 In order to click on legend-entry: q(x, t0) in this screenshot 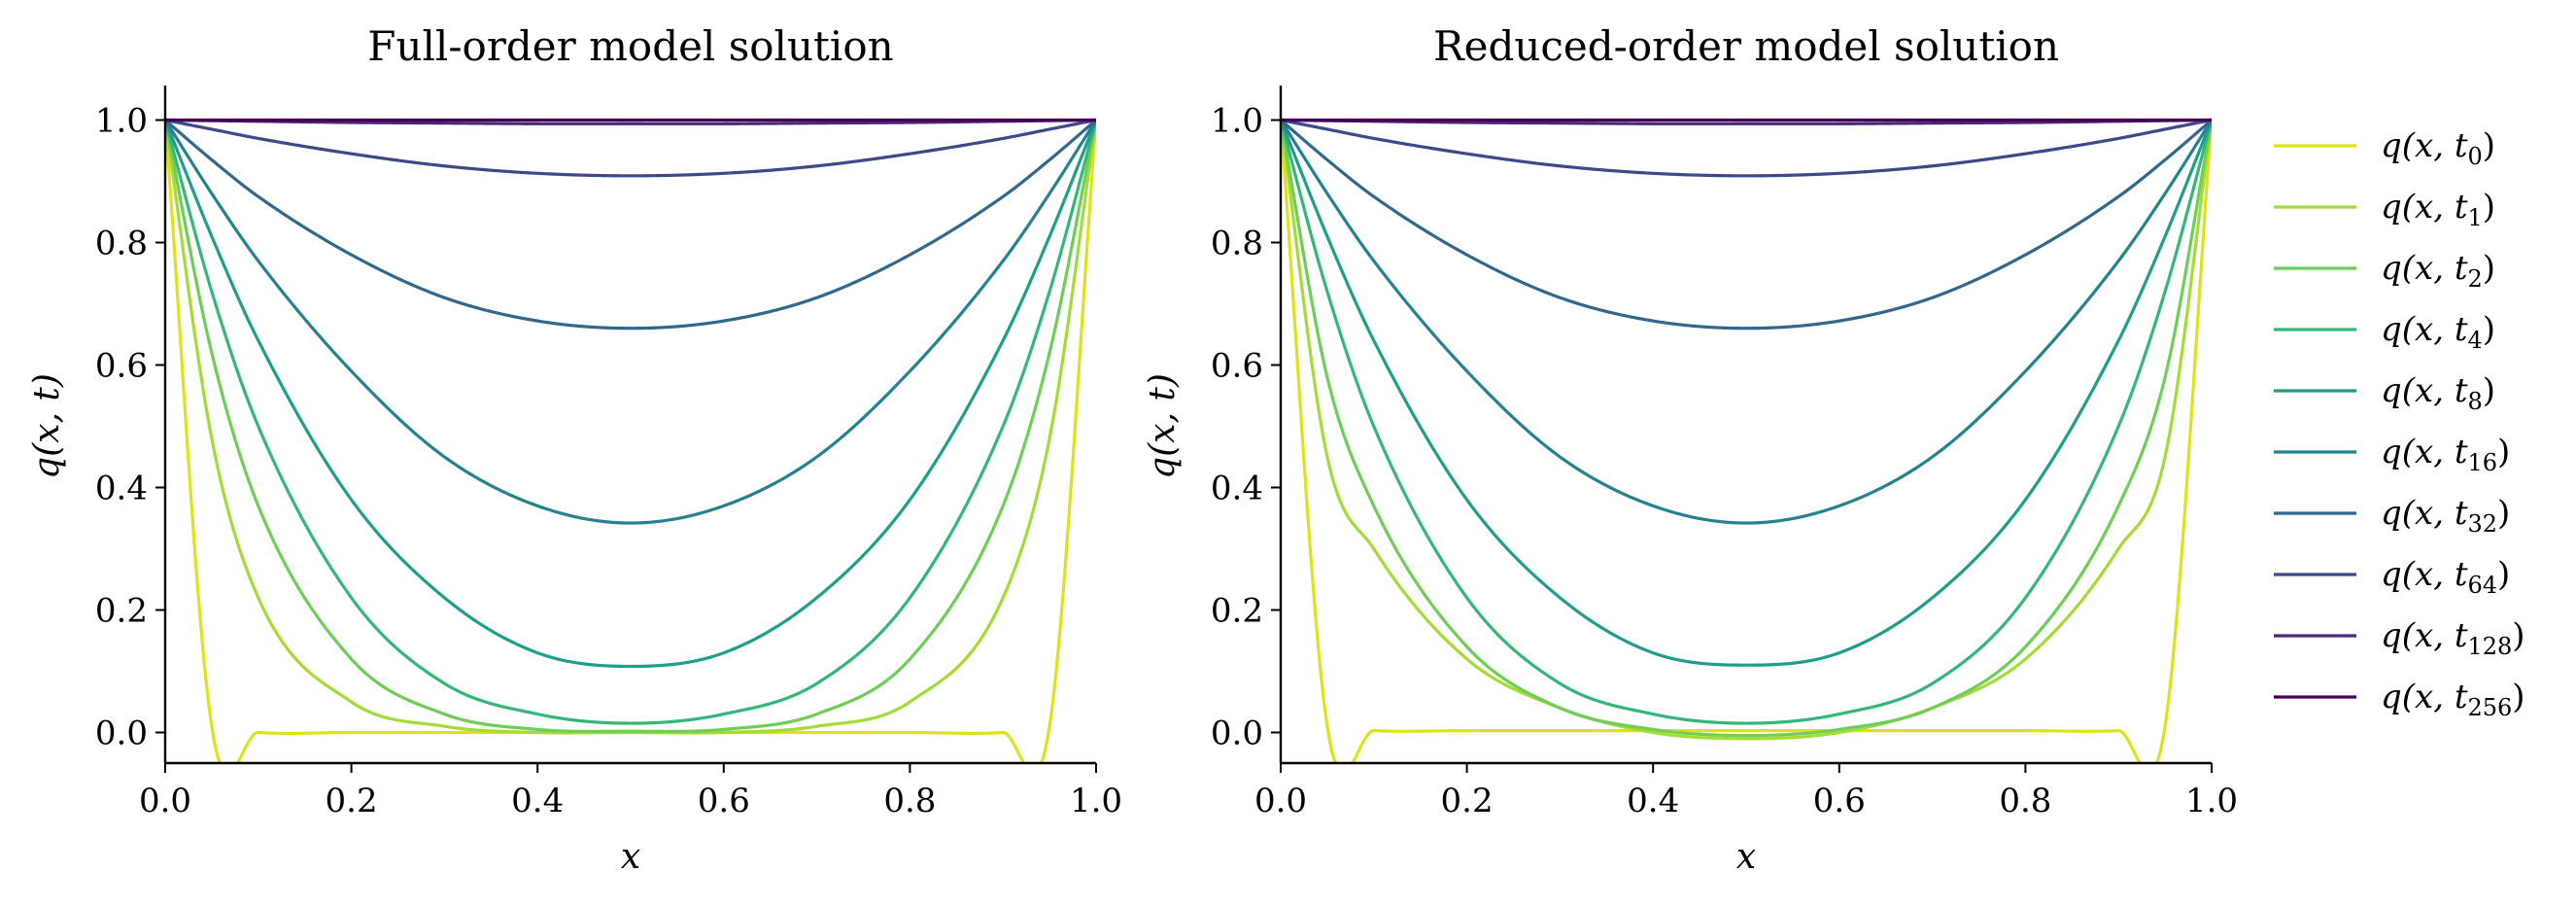, I will do `click(2384, 148)`.